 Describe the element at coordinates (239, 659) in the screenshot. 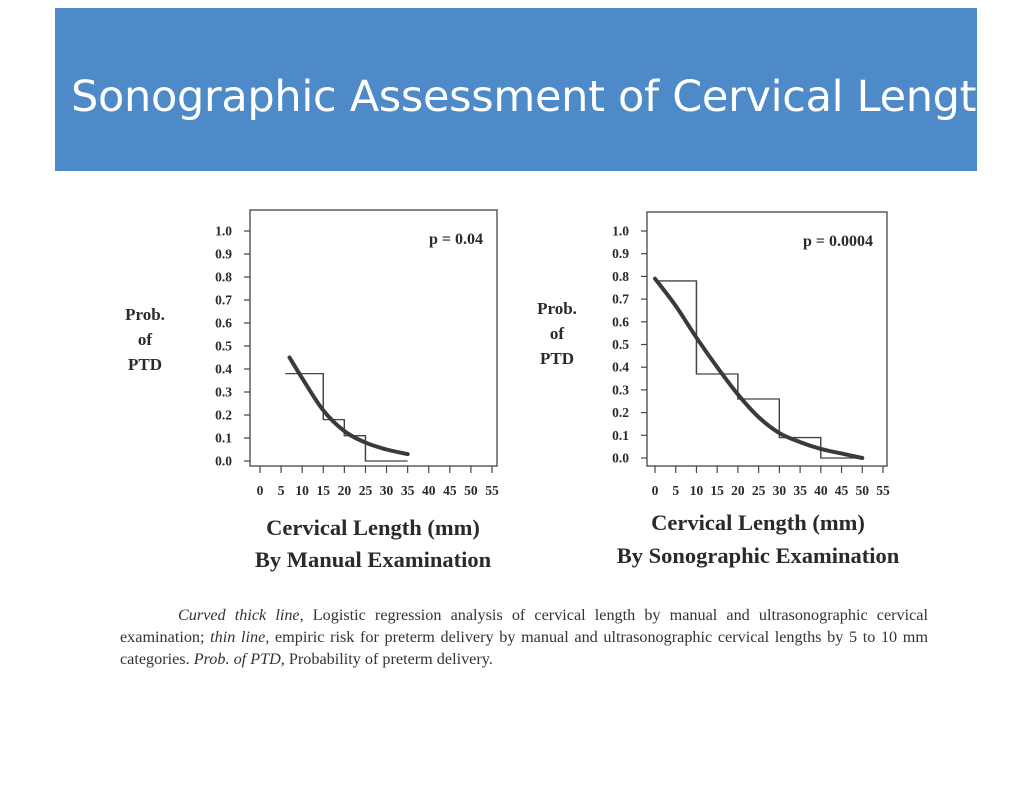

I see `caption-ptd-label: Prob. of PTD,` at that location.